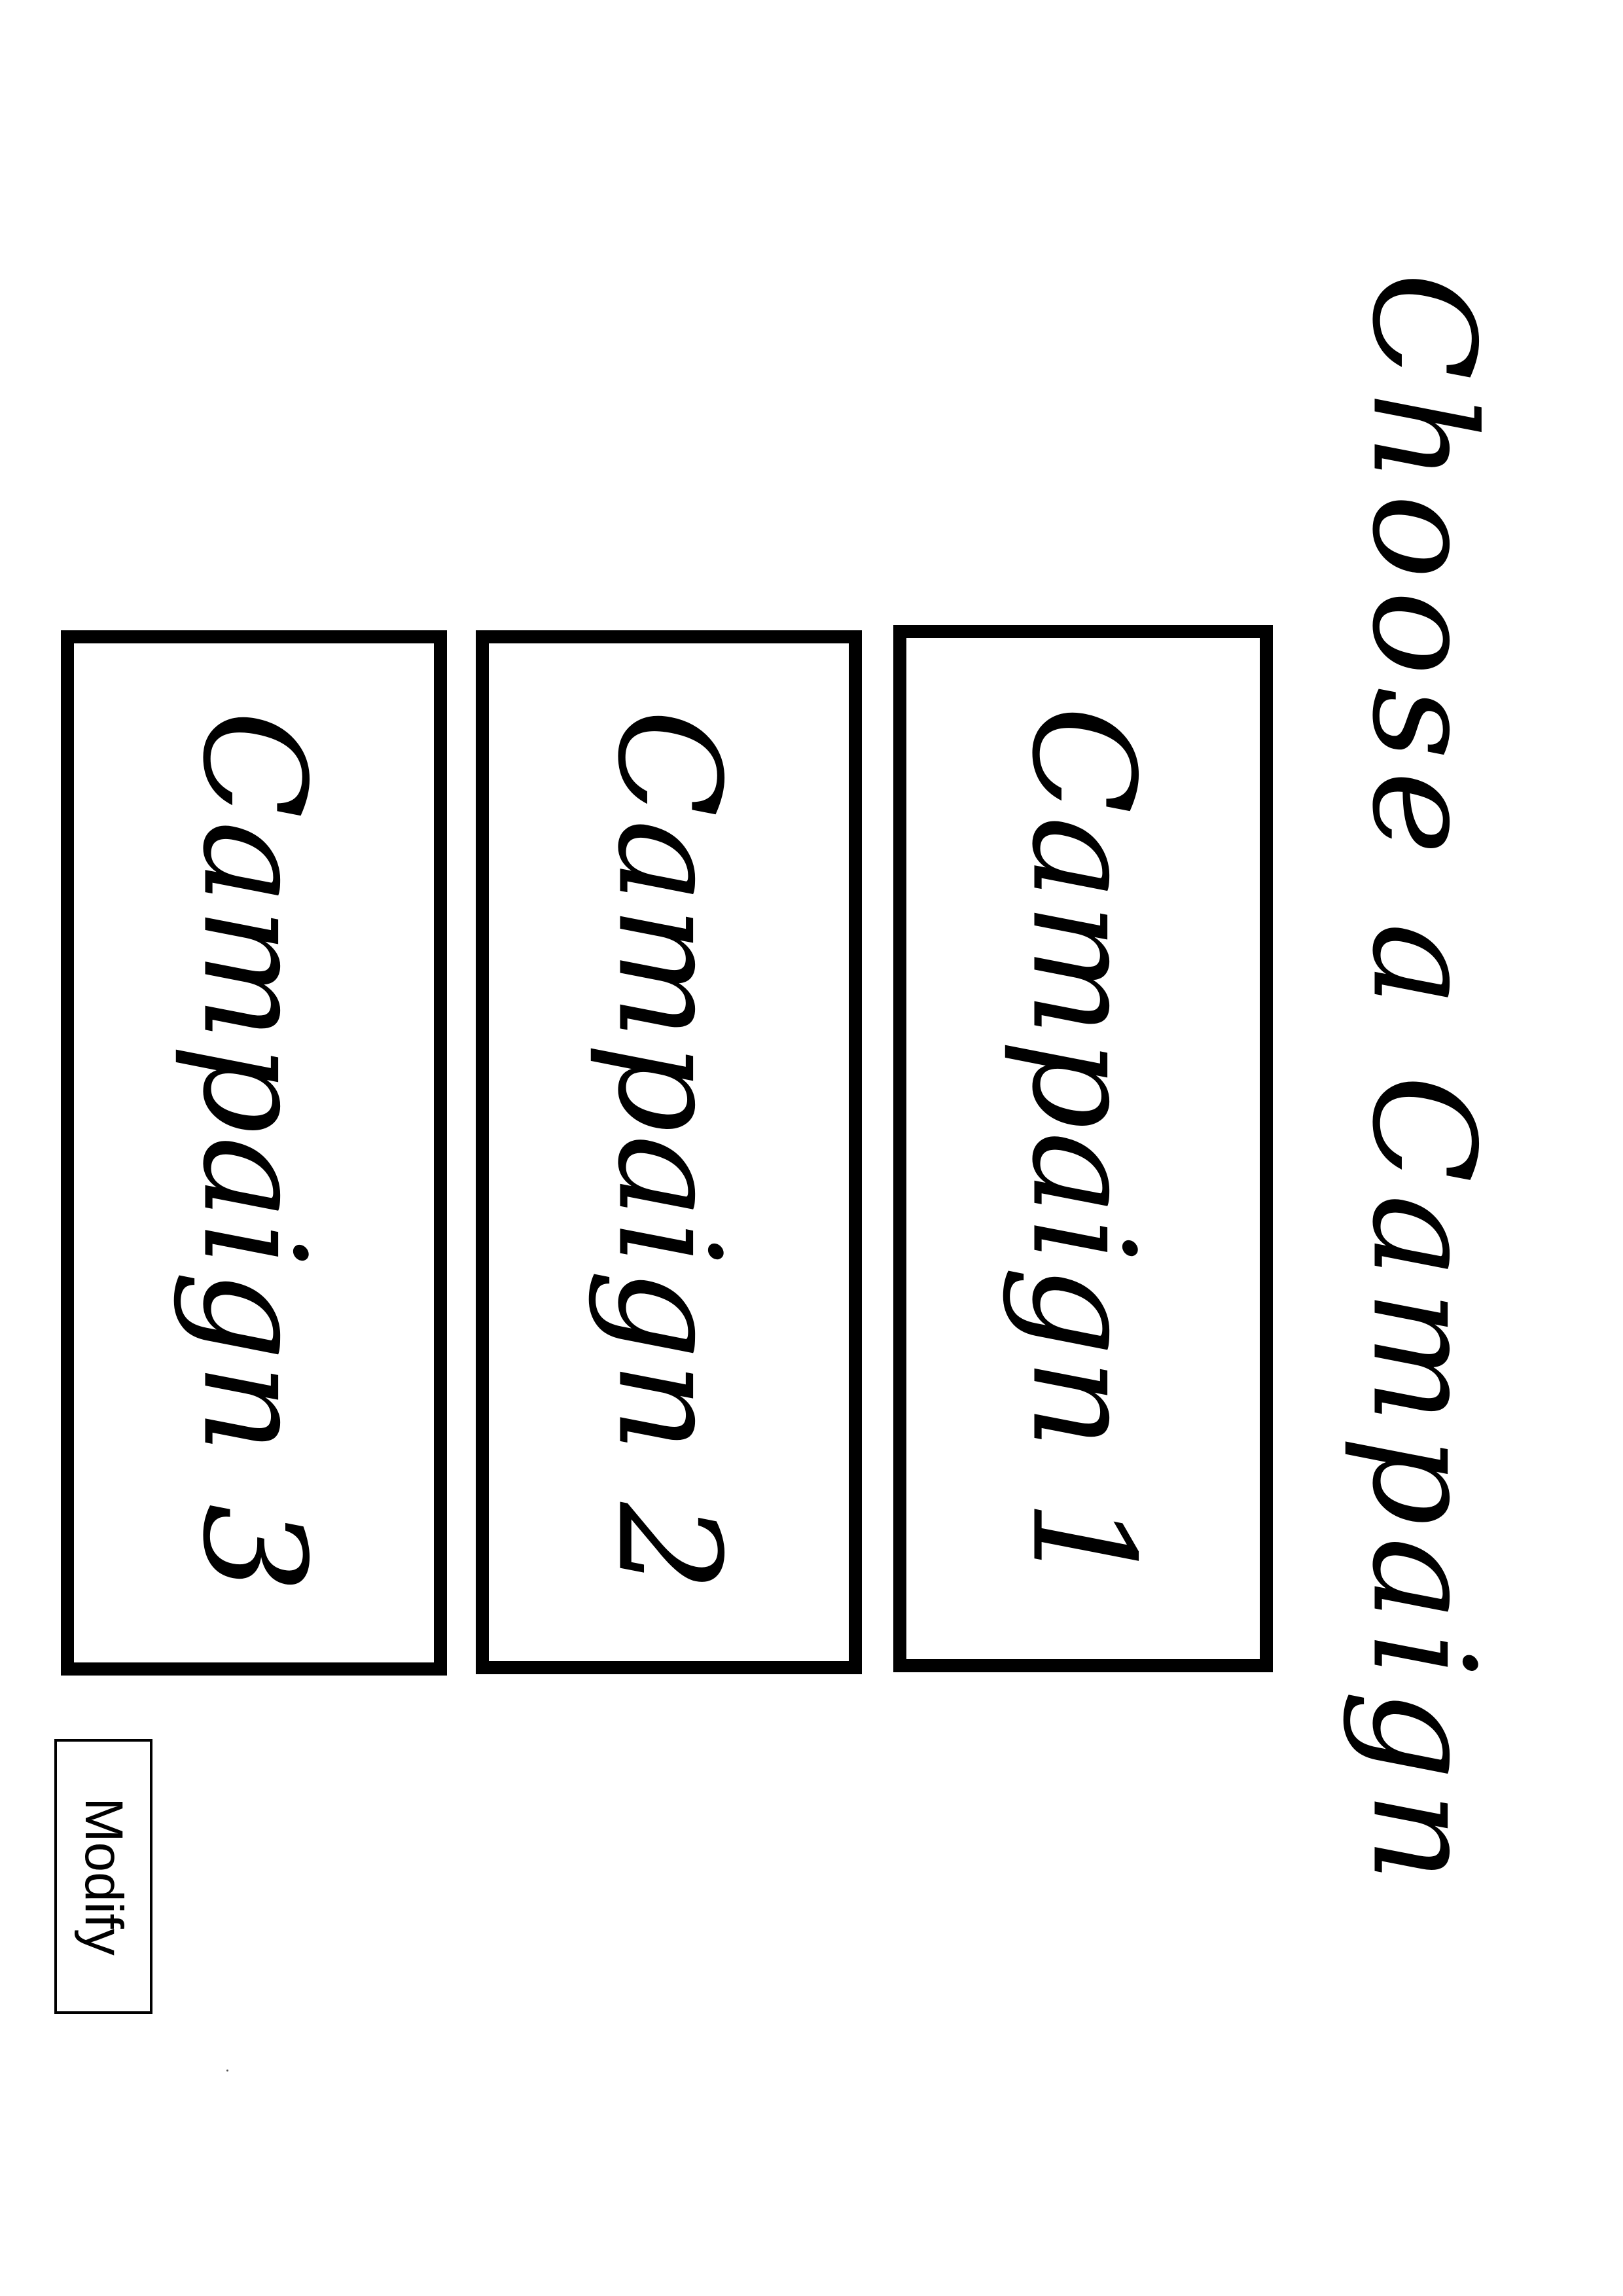 The image size is (1623, 2296). I want to click on modify-button, so click(103, 1876).